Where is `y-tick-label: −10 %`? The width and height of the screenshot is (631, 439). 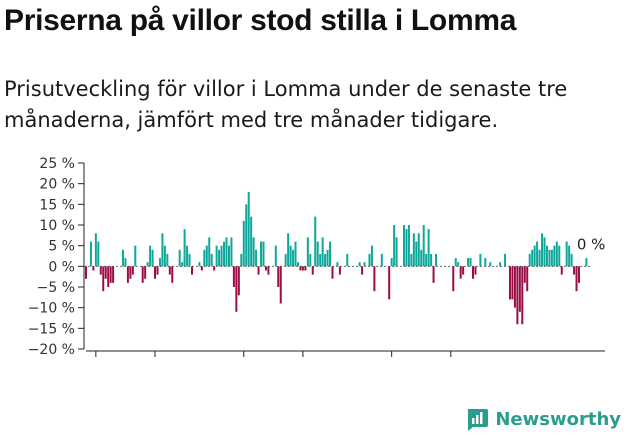
y-tick-label: −10 % is located at coordinates (51, 309).